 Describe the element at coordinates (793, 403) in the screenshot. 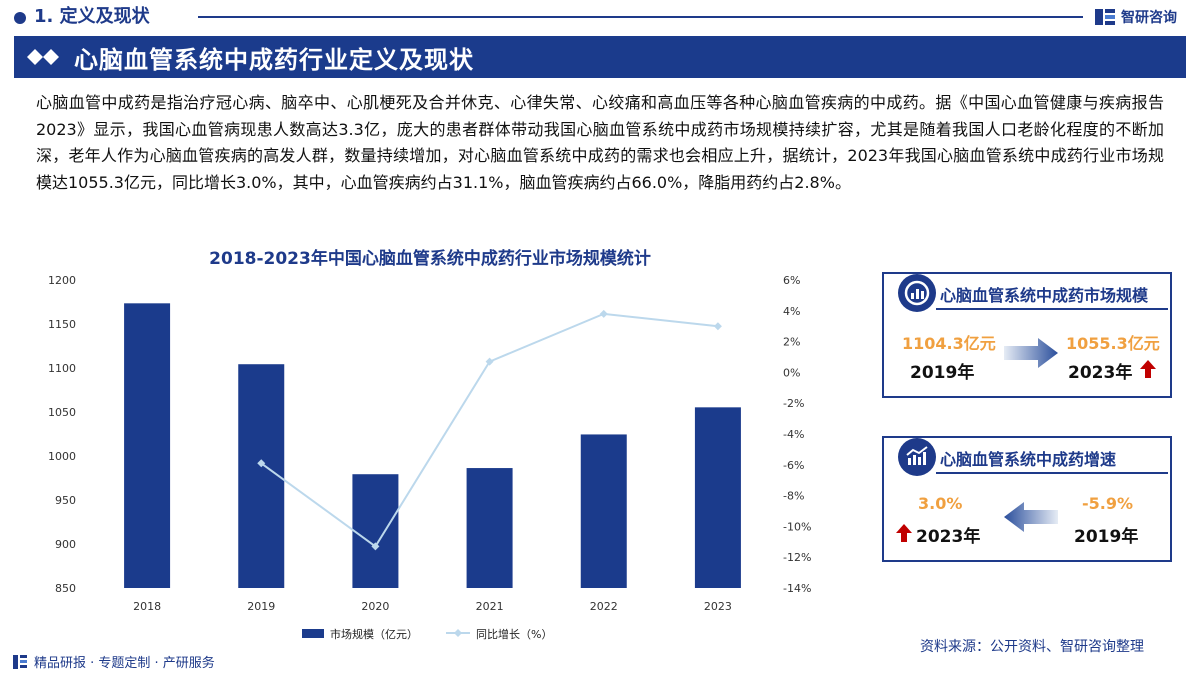

I see `right-tick-label: -2%` at that location.